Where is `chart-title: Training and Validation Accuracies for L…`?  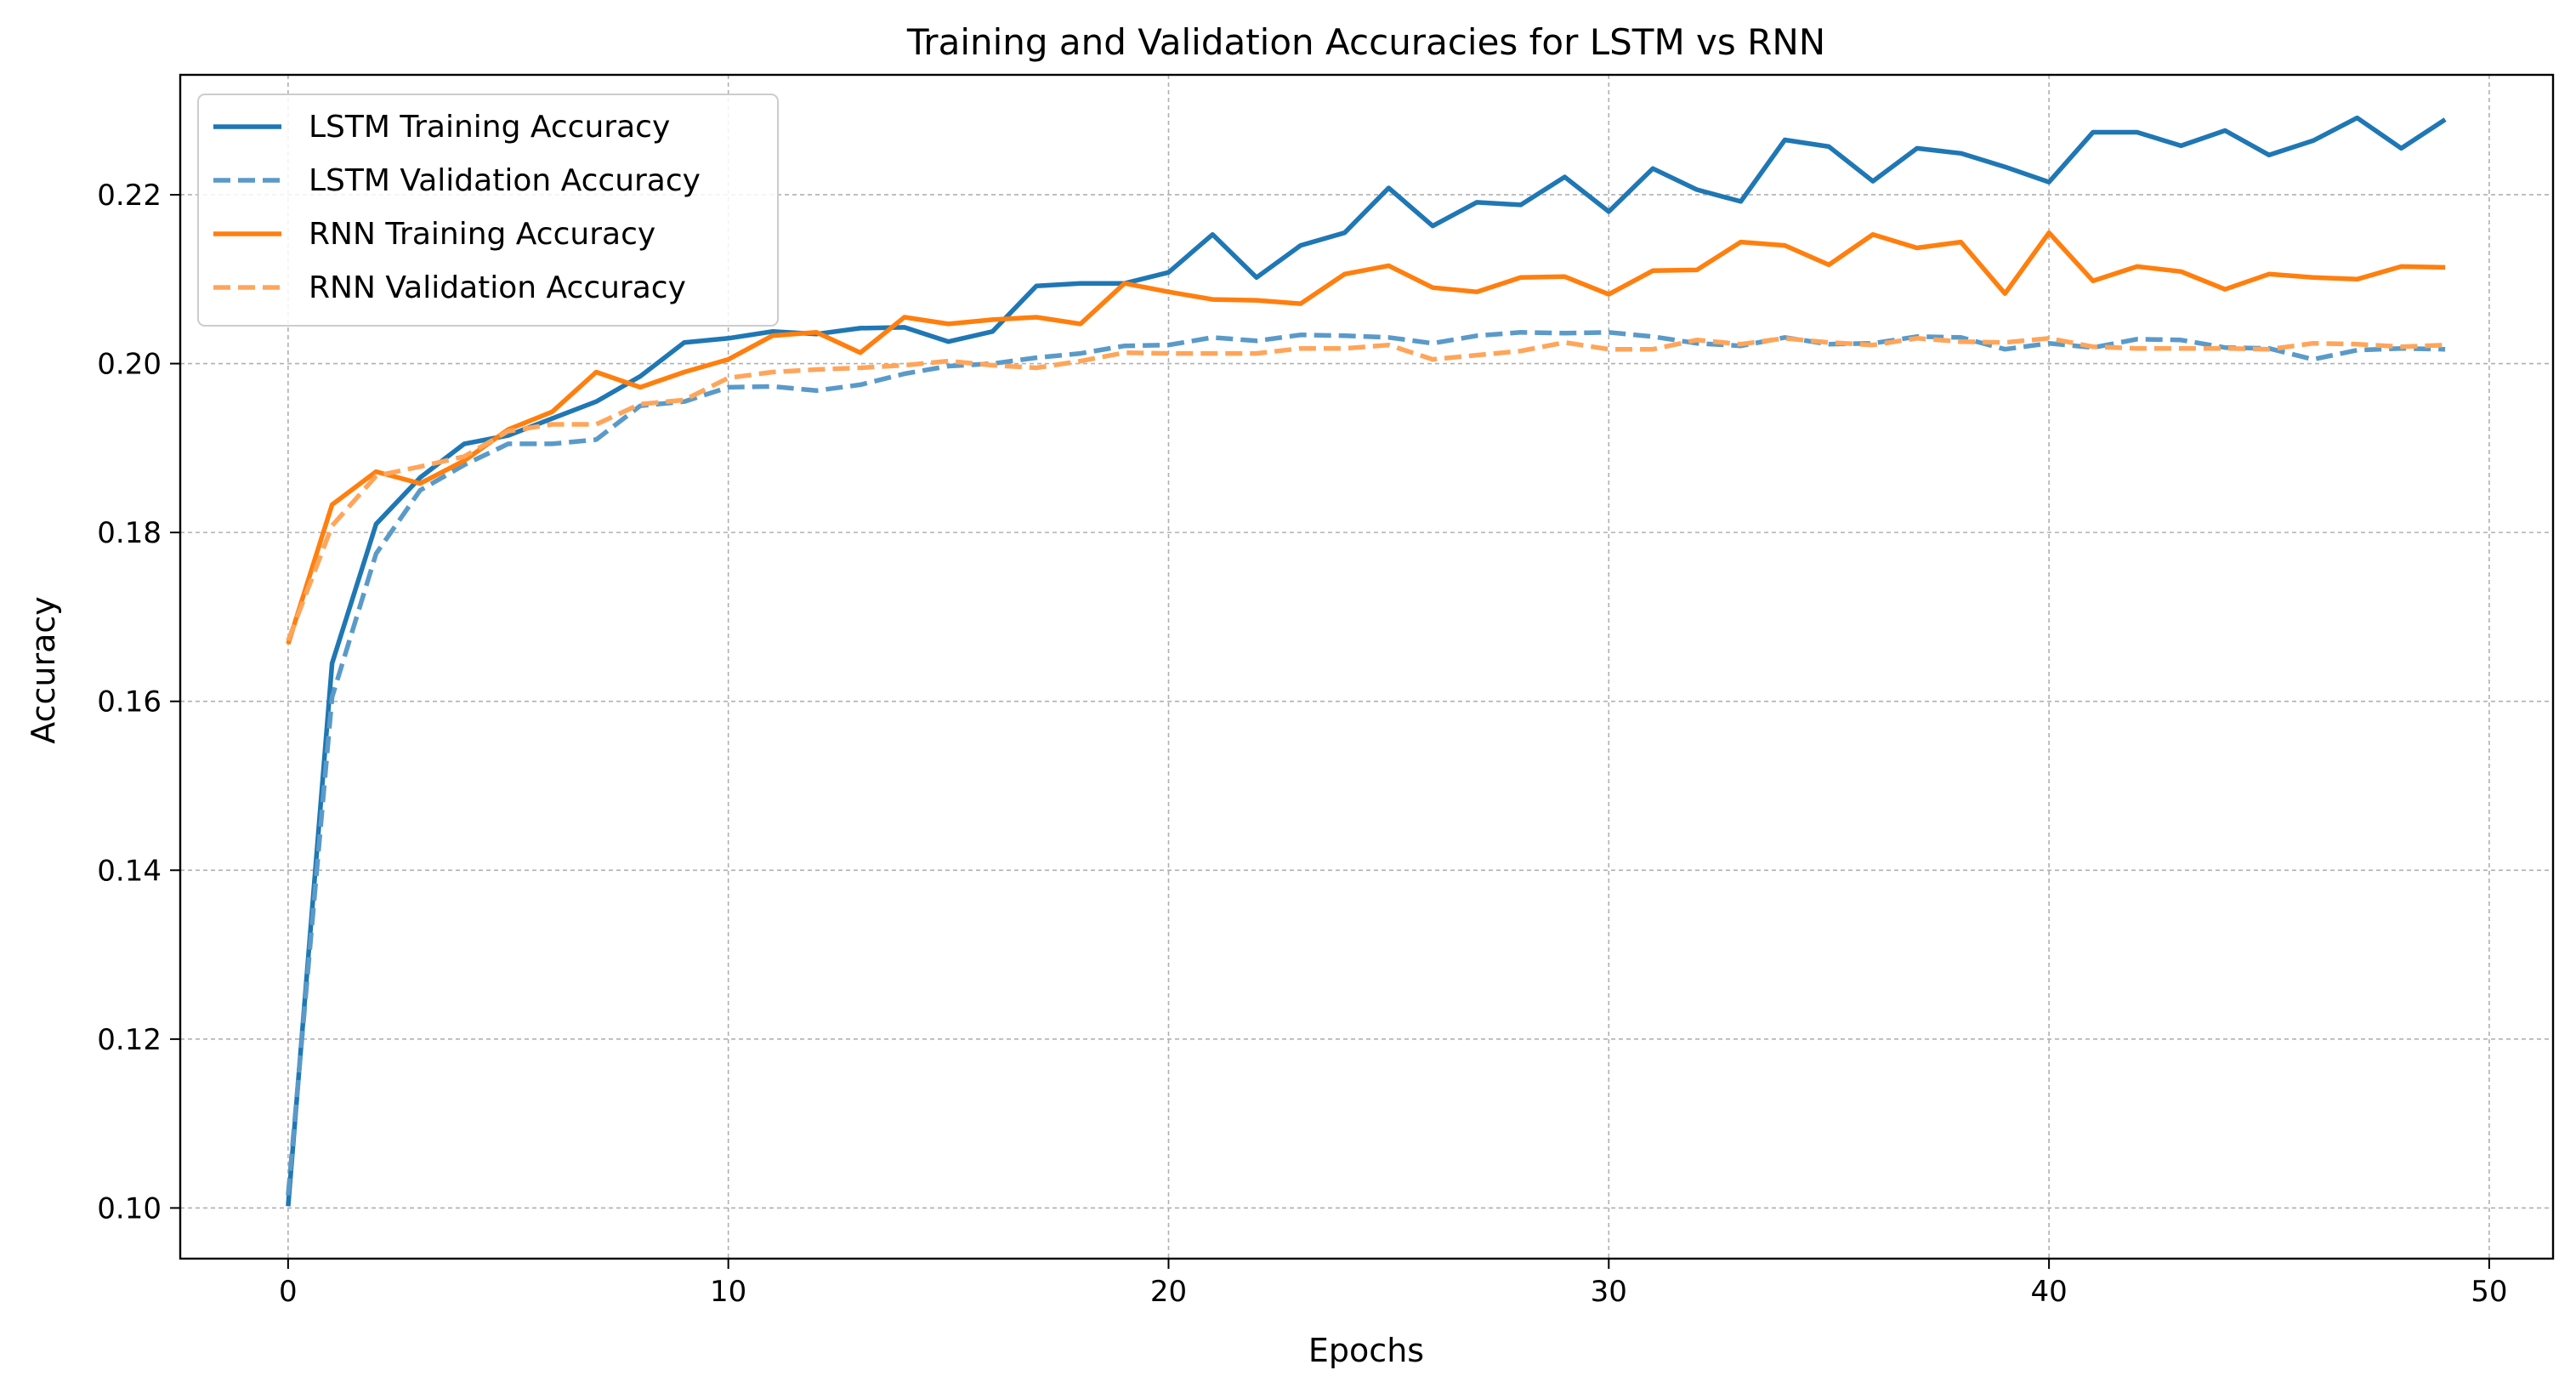
chart-title: Training and Validation Accuracies for L… is located at coordinates (1366, 42).